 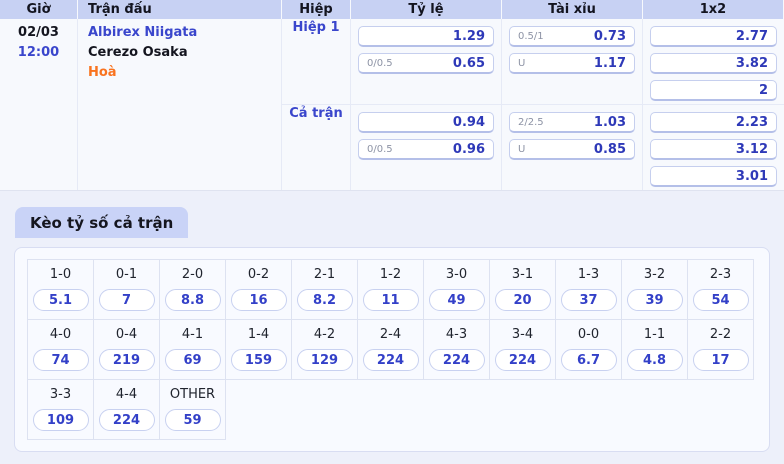 I want to click on over-under-odds-button: U 1.17, so click(x=572, y=63).